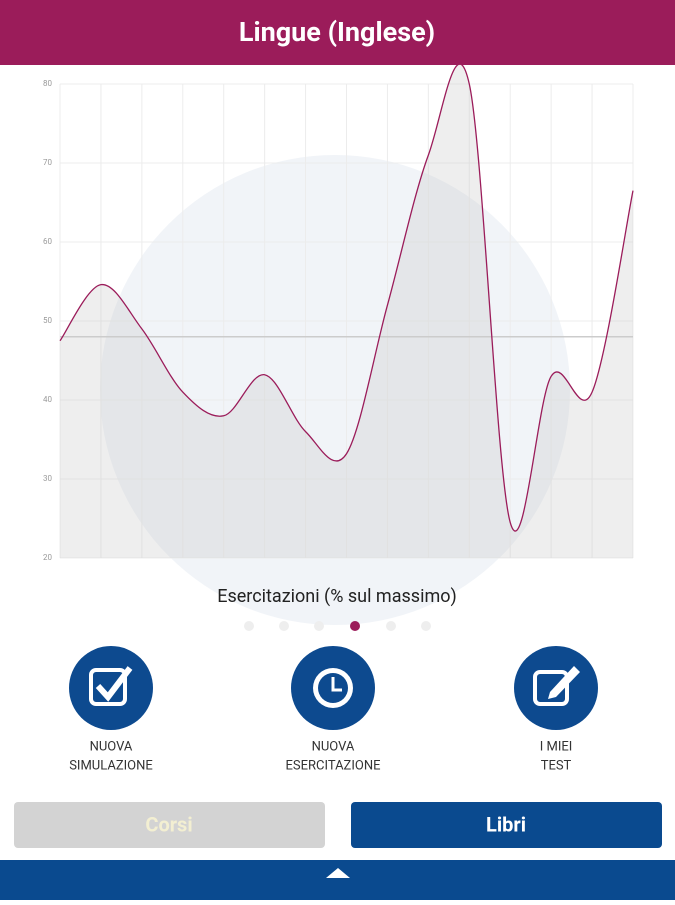 The width and height of the screenshot is (675, 905). What do you see at coordinates (338, 873) in the screenshot?
I see `expand-arrow` at bounding box center [338, 873].